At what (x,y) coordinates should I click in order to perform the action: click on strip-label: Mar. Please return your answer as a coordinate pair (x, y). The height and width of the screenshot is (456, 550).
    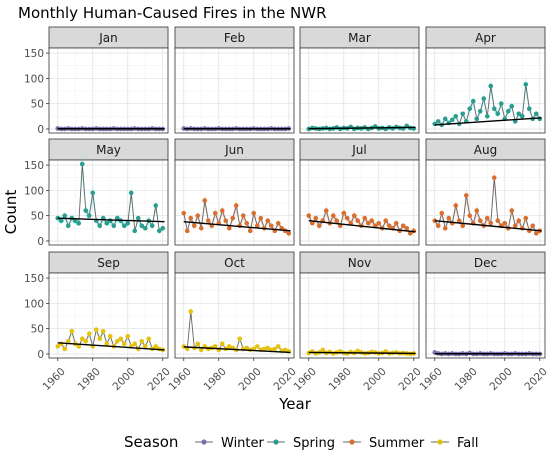
    Looking at the image, I should click on (359, 38).